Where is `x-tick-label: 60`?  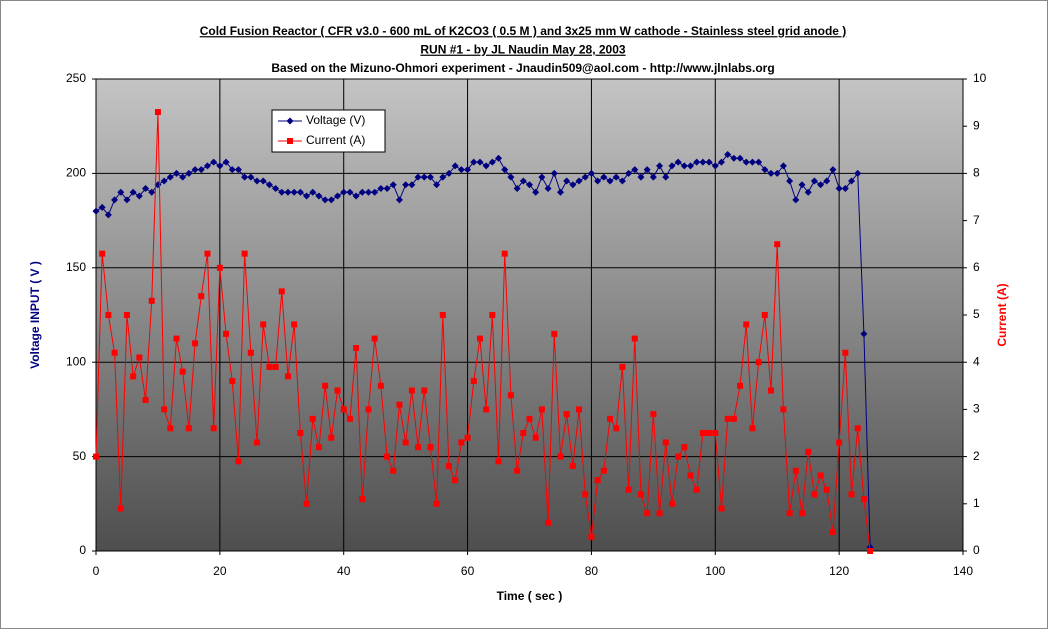 x-tick-label: 60 is located at coordinates (468, 571).